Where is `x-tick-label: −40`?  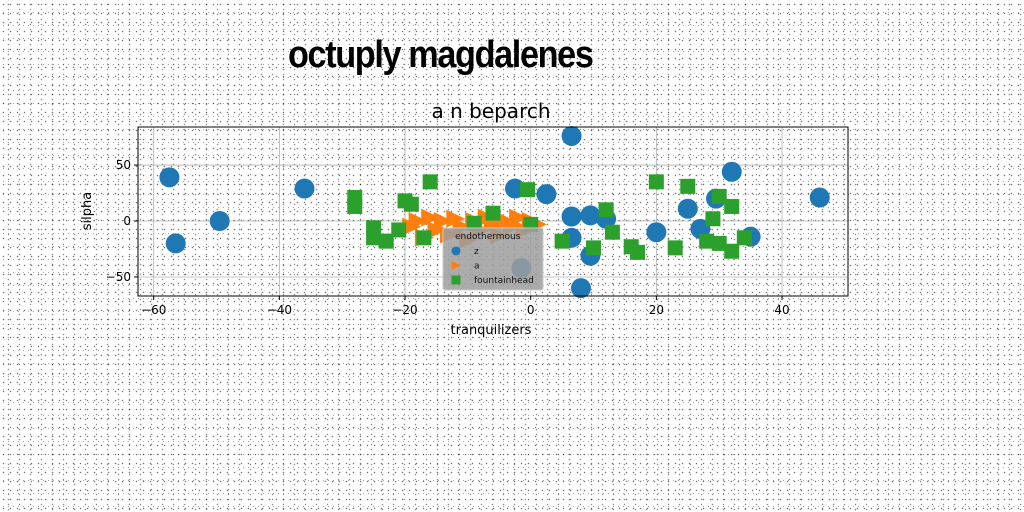
x-tick-label: −40 is located at coordinates (279, 310).